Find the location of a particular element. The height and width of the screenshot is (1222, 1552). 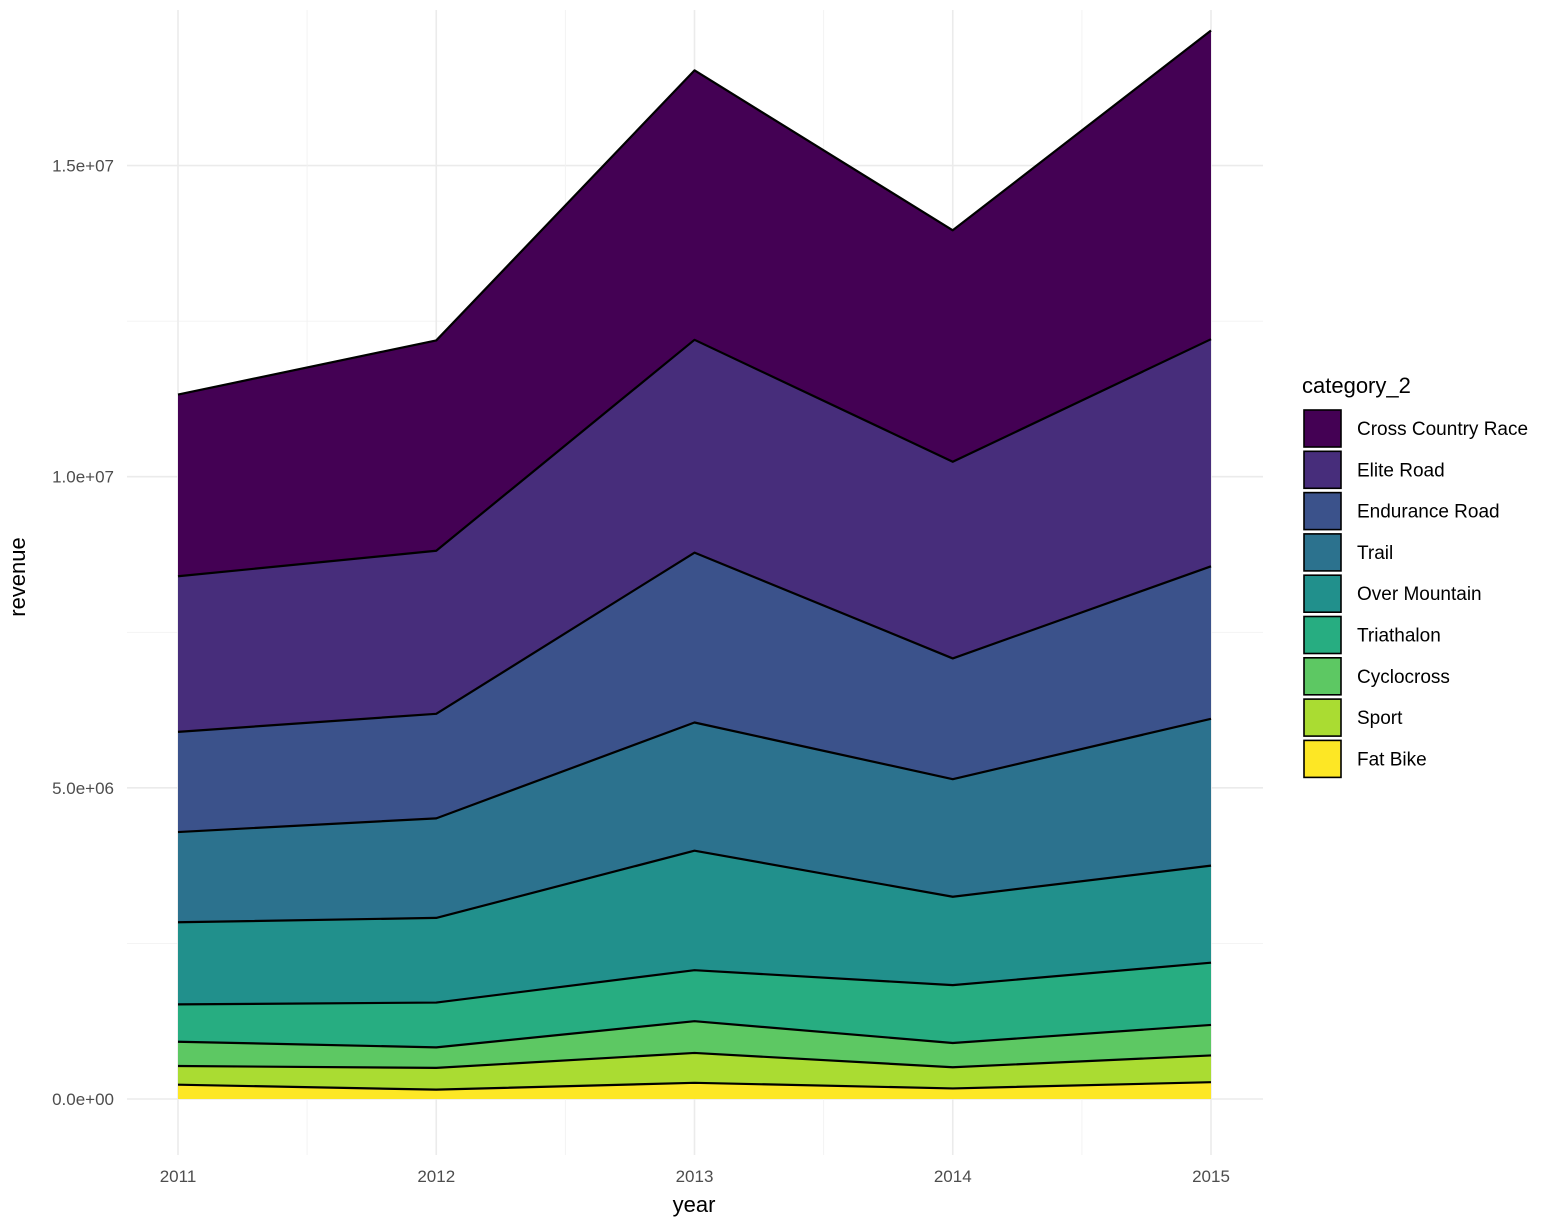

legend-key-cyclocross is located at coordinates (1322, 676).